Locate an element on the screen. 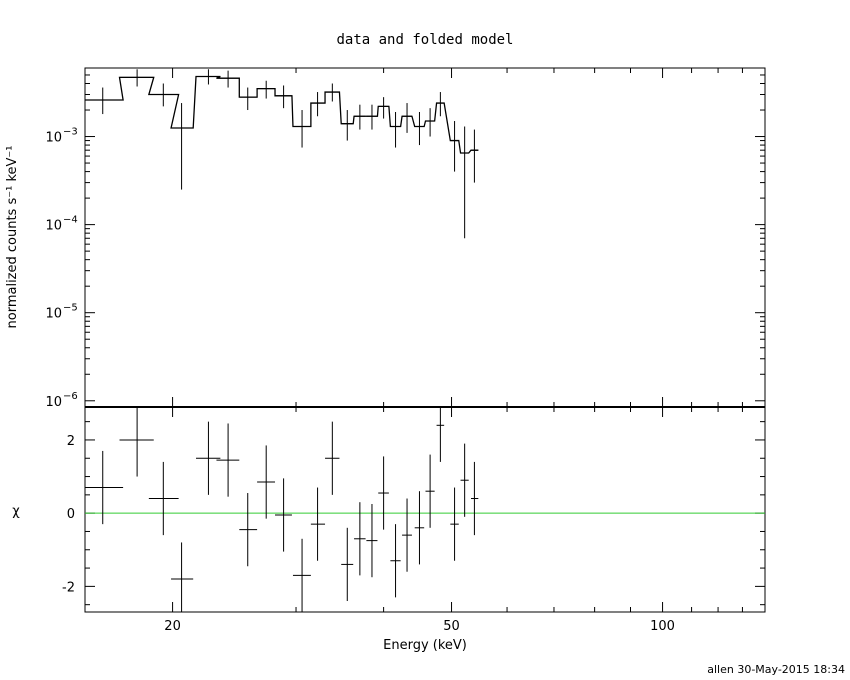 The height and width of the screenshot is (680, 850). y-tick-label: 0 is located at coordinates (71, 514).